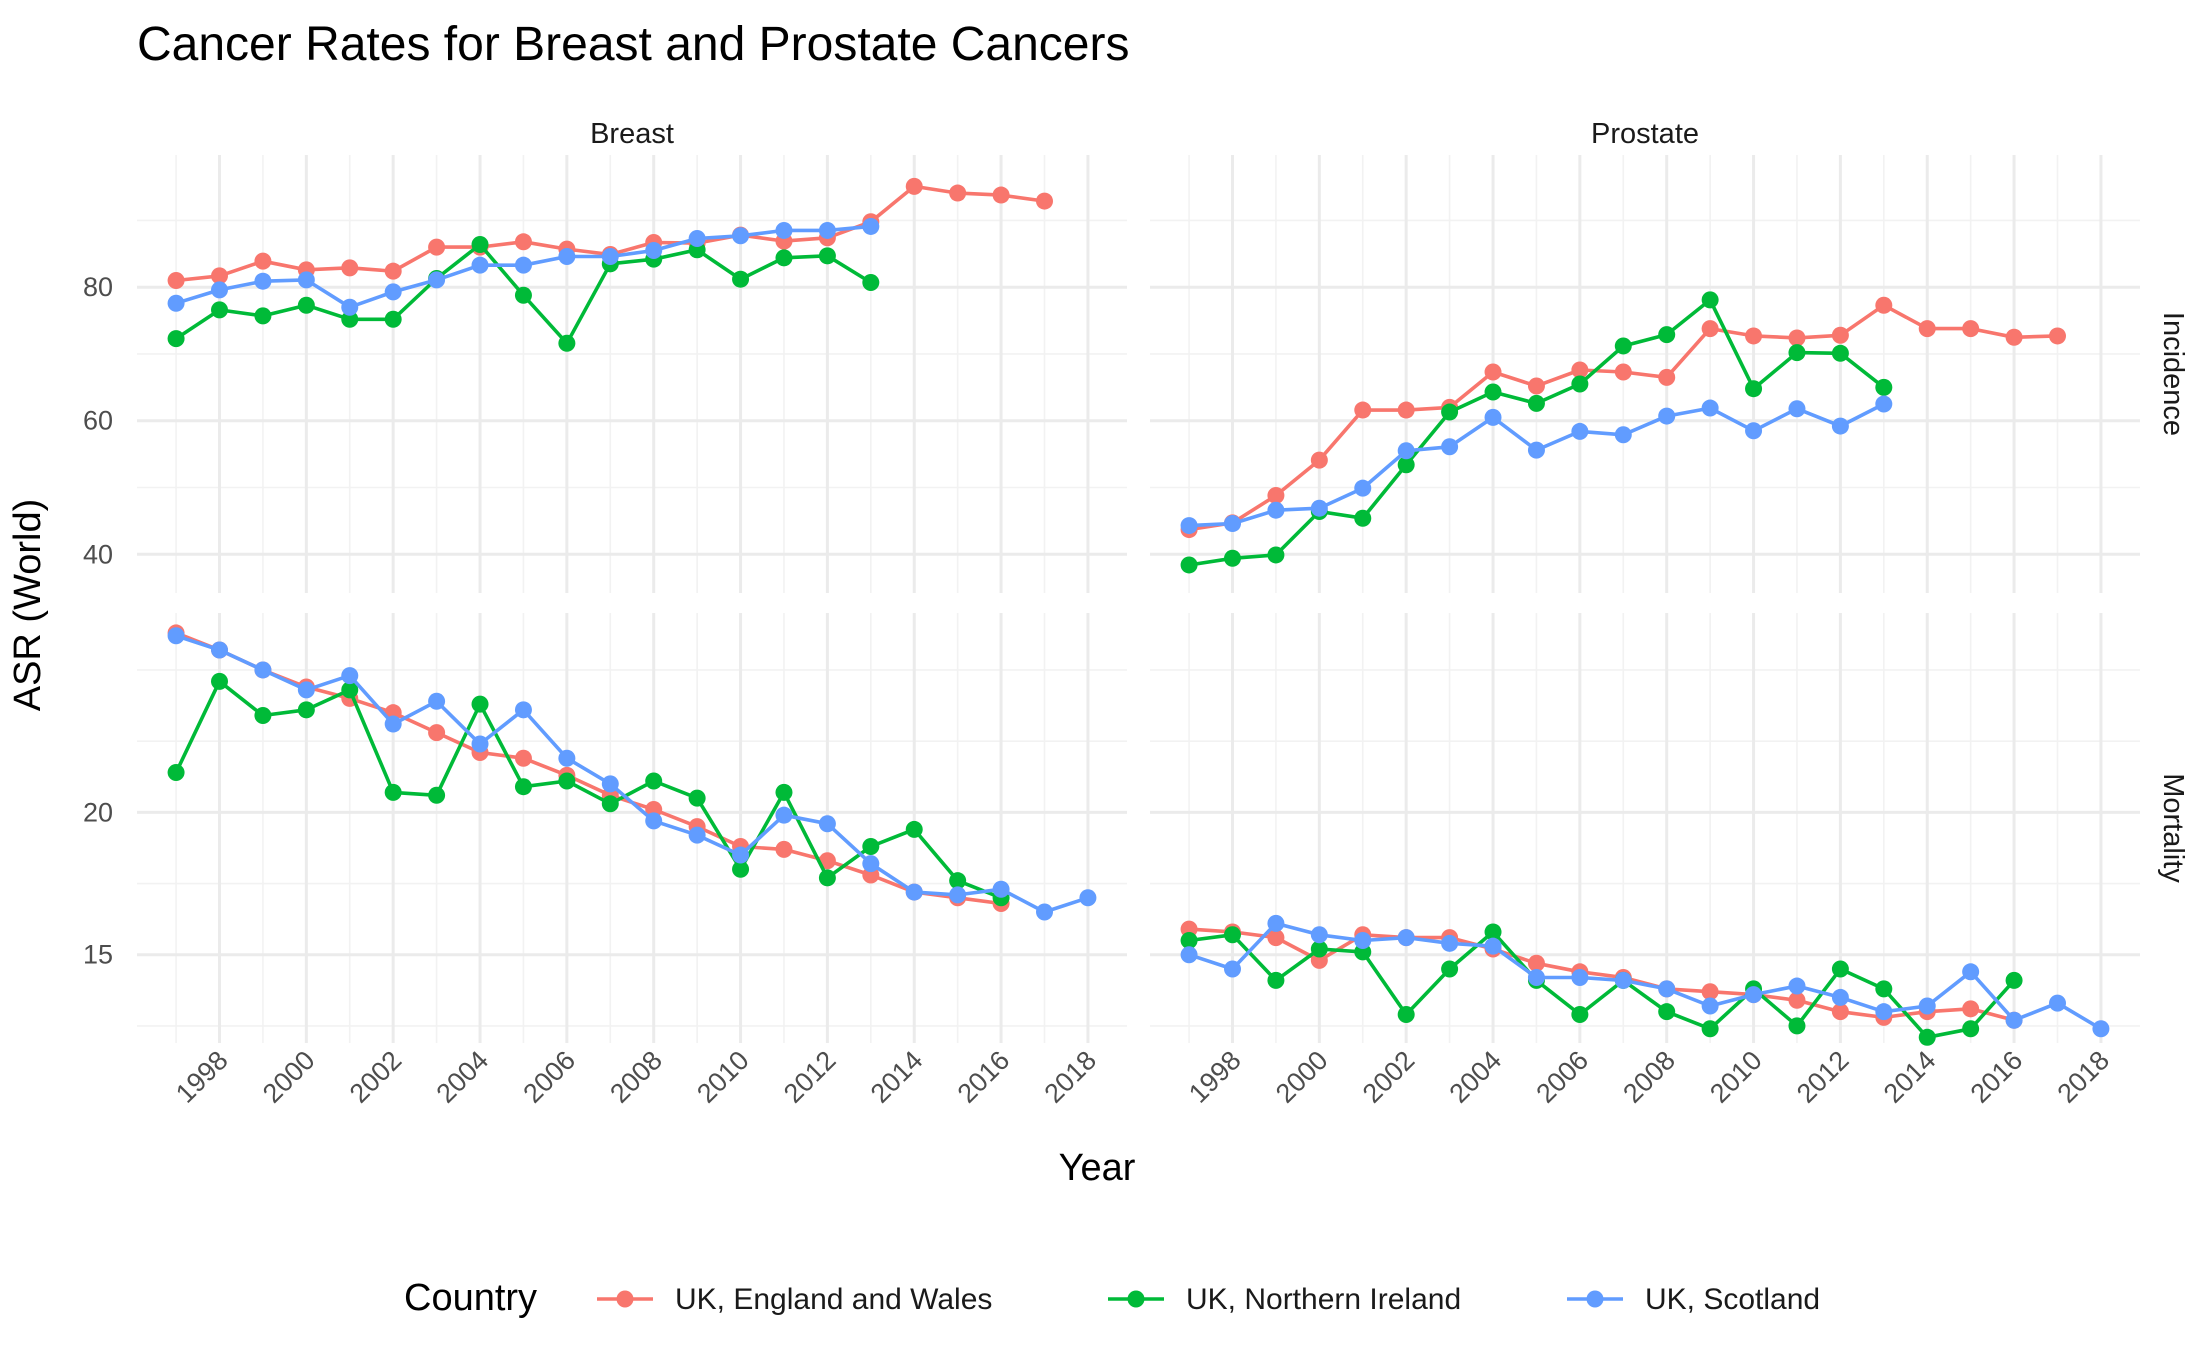 This screenshot has width=2210, height=1365. What do you see at coordinates (1097, 1168) in the screenshot?
I see `x-axis-title: Year` at bounding box center [1097, 1168].